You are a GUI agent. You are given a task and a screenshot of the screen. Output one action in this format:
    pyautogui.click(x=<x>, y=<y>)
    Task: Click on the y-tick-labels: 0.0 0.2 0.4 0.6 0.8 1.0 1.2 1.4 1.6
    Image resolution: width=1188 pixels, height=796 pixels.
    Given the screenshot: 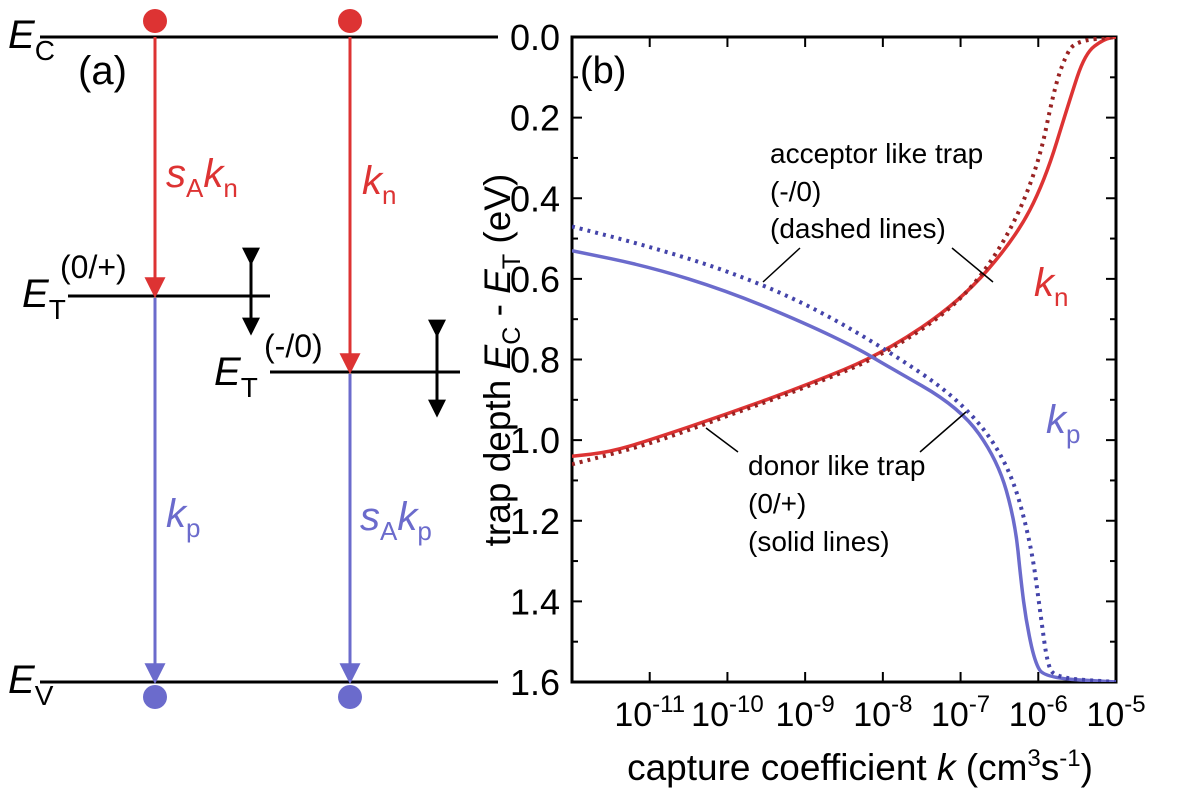 What is the action you would take?
    pyautogui.click(x=535, y=360)
    